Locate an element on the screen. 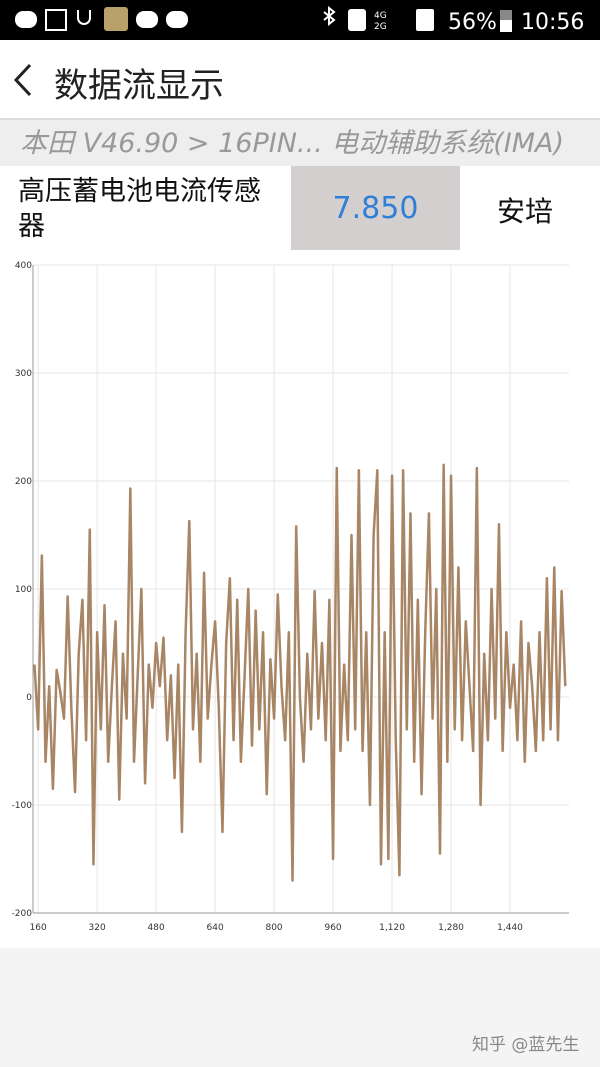  watermark: 知乎 @蓝先生 is located at coordinates (526, 1045).